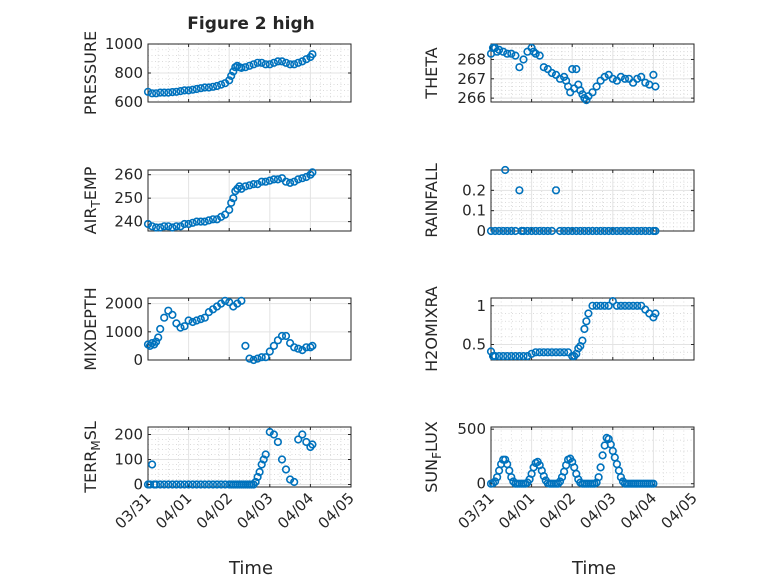 The height and width of the screenshot is (588, 778). What do you see at coordinates (516, 510) in the screenshot?
I see `x-tick-label: 04/01` at bounding box center [516, 510].